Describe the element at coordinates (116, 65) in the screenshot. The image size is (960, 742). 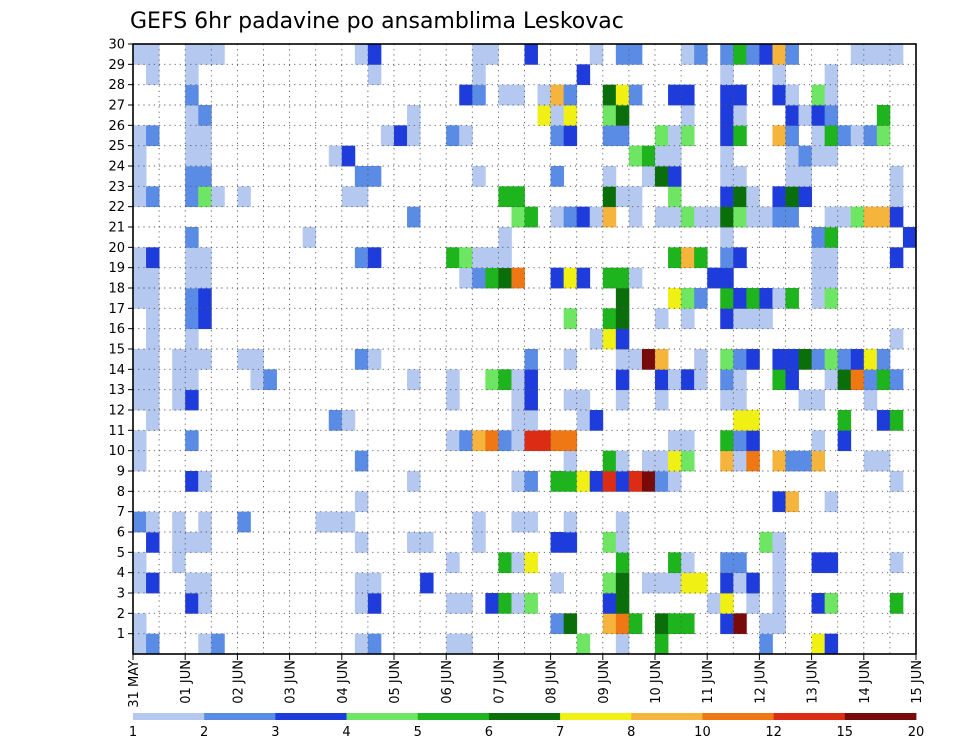
I see `y-tick-label: 29` at that location.